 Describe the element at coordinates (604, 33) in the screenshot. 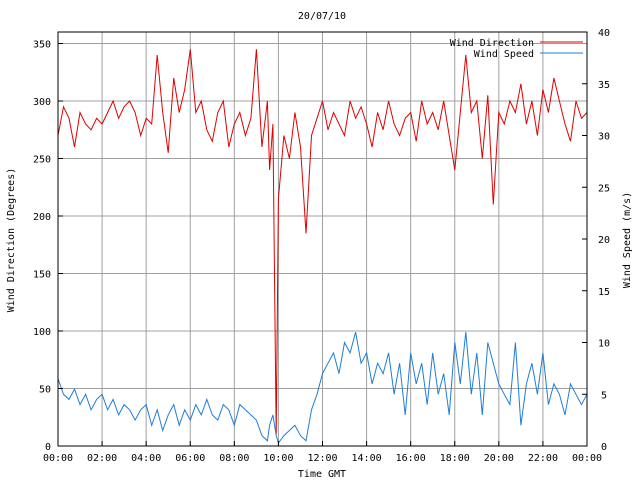

I see `y2-tick-label: 40` at that location.